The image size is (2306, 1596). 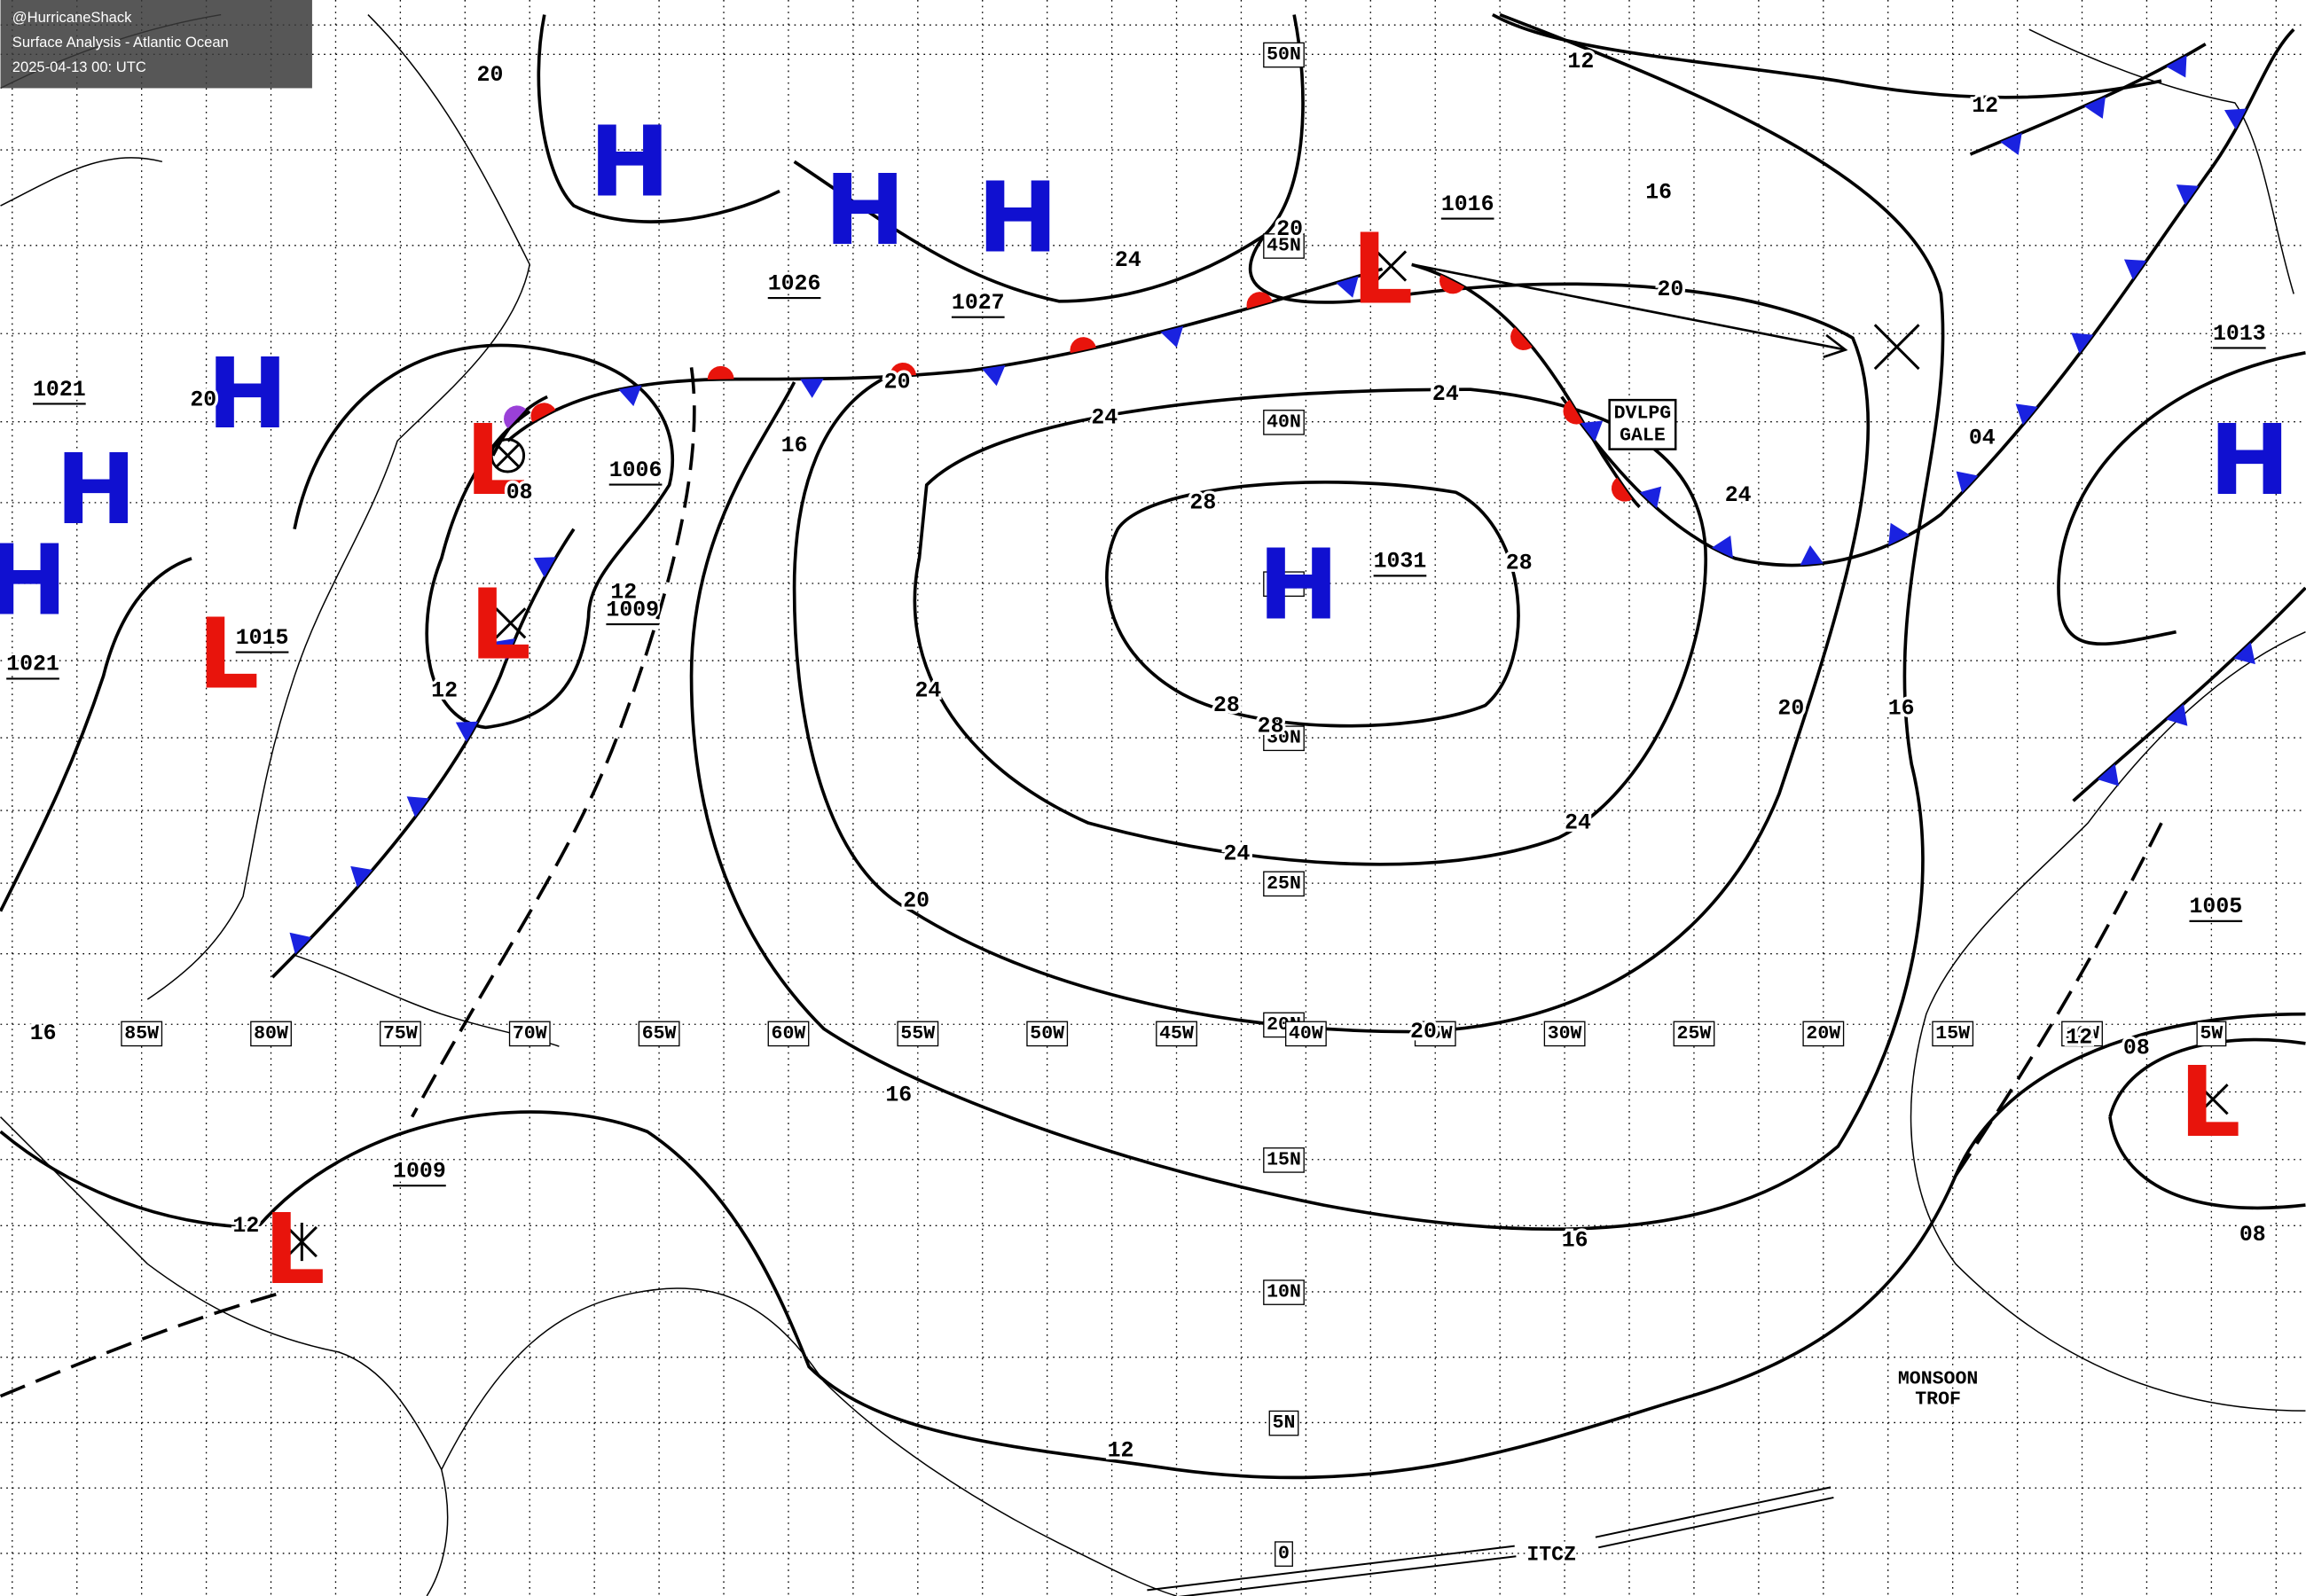 What do you see at coordinates (1982, 438) in the screenshot?
I see `isobar-label: 04` at bounding box center [1982, 438].